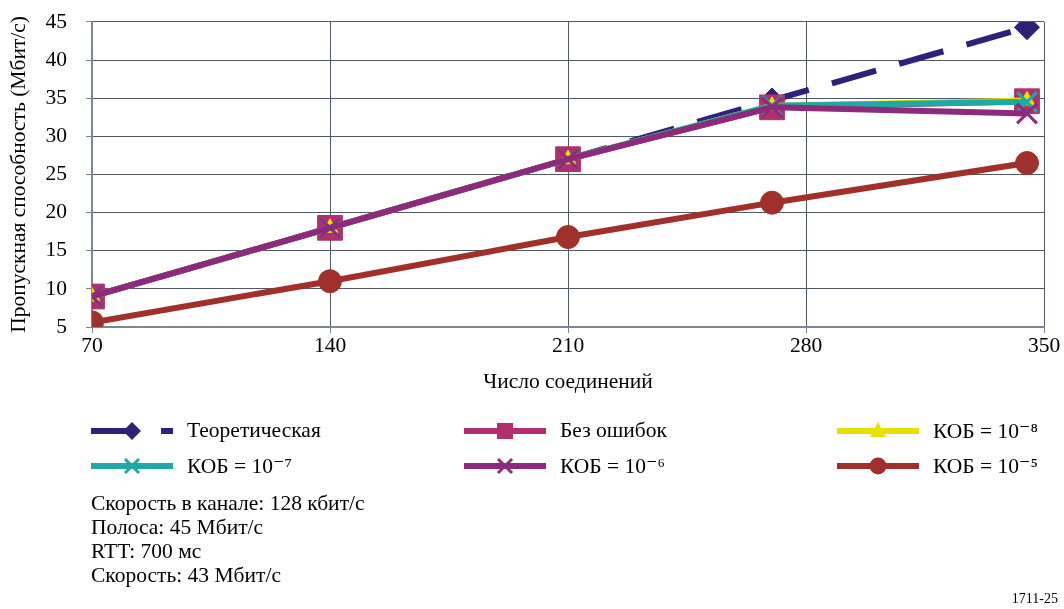 The image size is (1064, 609). Describe the element at coordinates (806, 344) in the screenshot. I see `x-tick-label: 280` at that location.